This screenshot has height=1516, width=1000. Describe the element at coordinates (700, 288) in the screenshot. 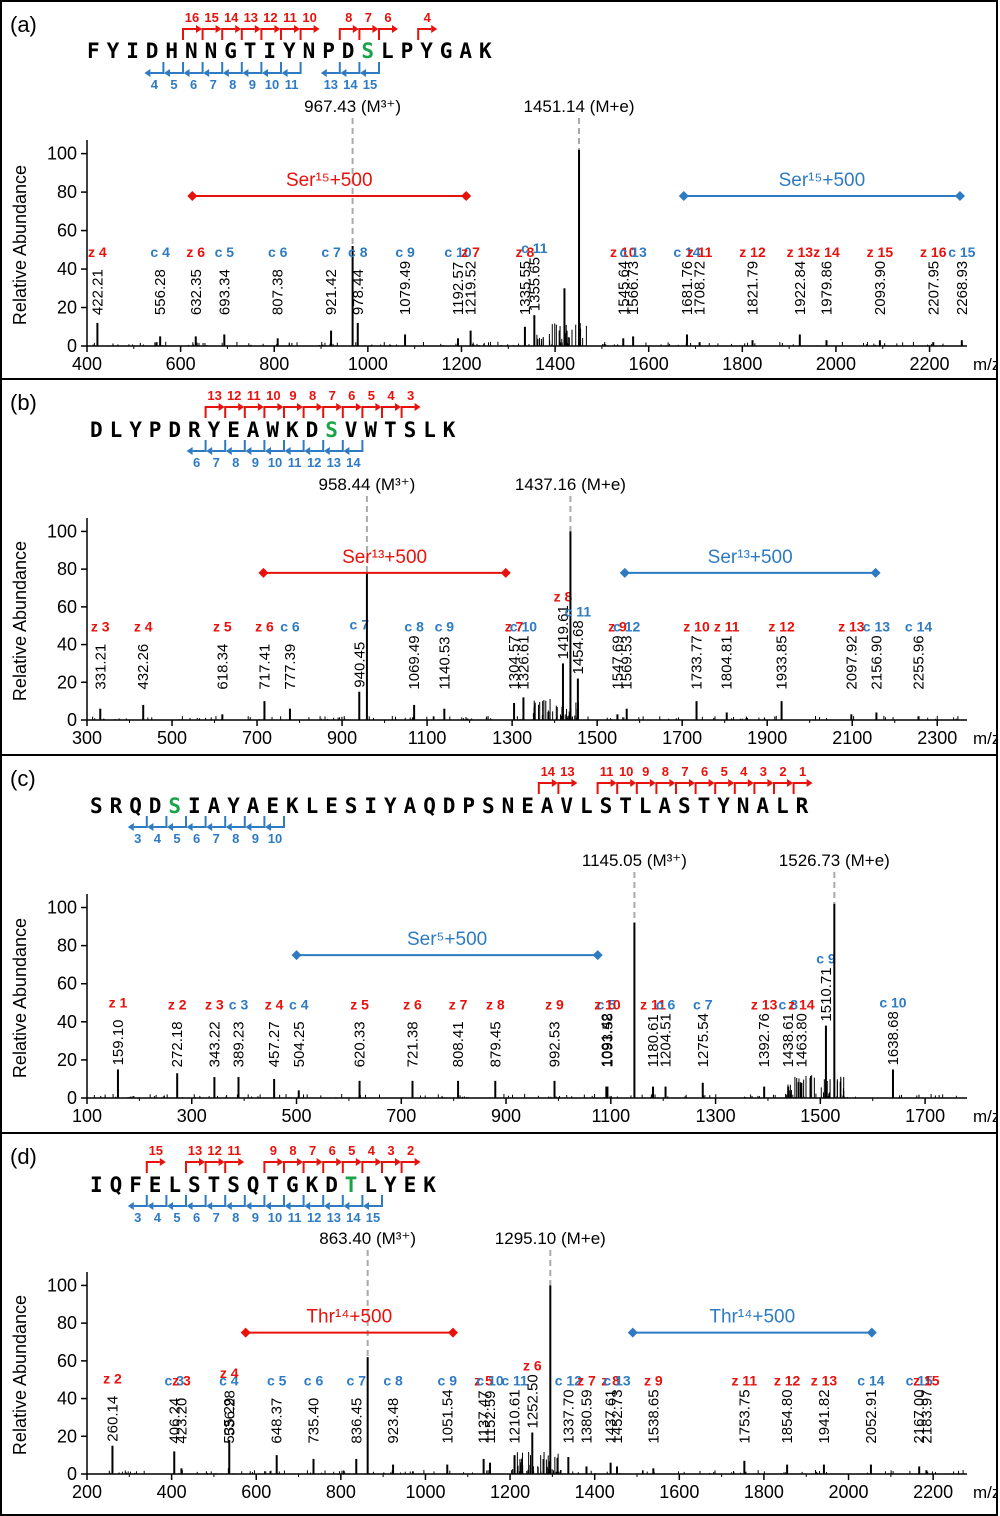

I see `peak-mz-label: 1708.72` at that location.